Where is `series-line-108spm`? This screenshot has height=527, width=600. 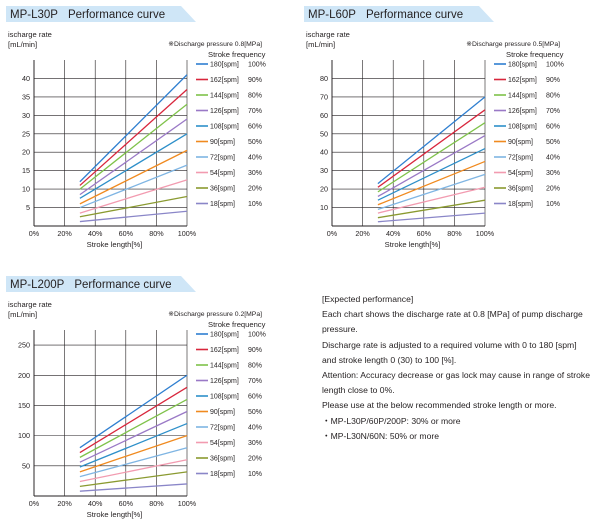
series-line-108spm is located at coordinates (431, 174).